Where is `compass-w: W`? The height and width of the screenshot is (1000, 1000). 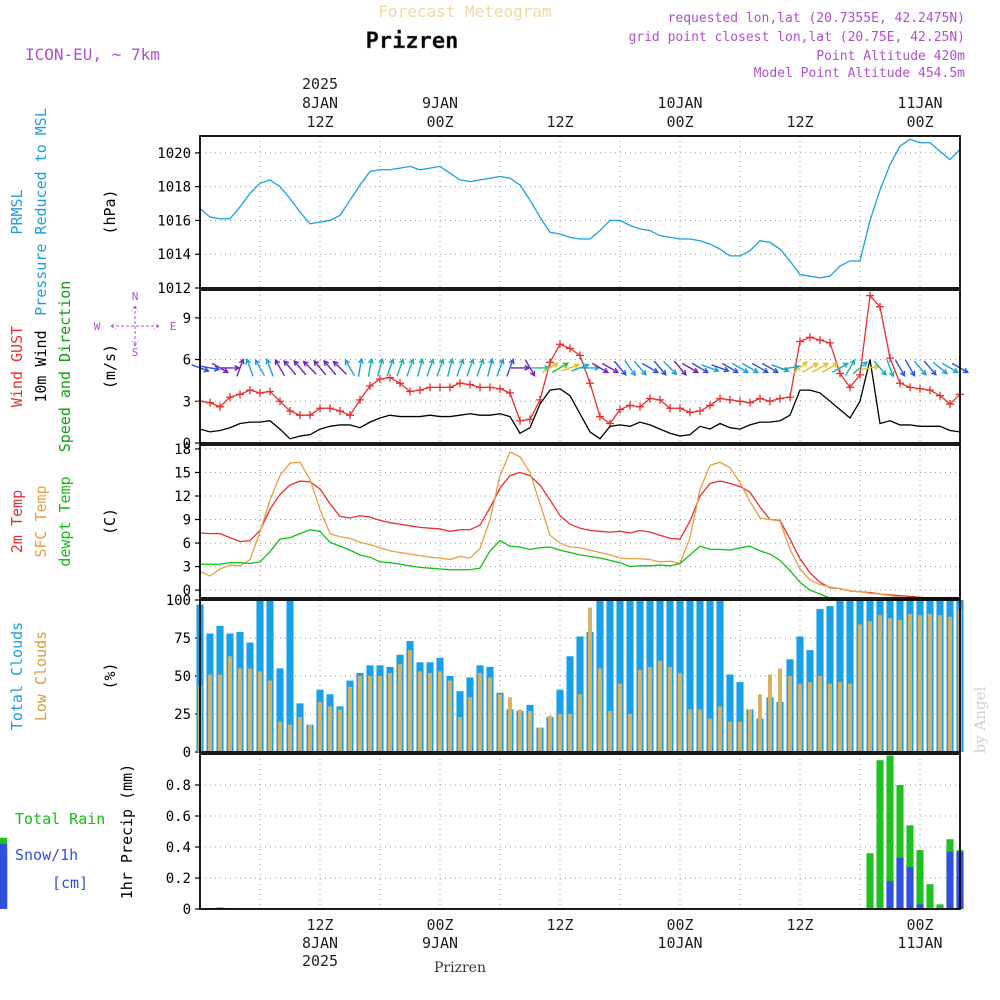
compass-w: W is located at coordinates (97, 326).